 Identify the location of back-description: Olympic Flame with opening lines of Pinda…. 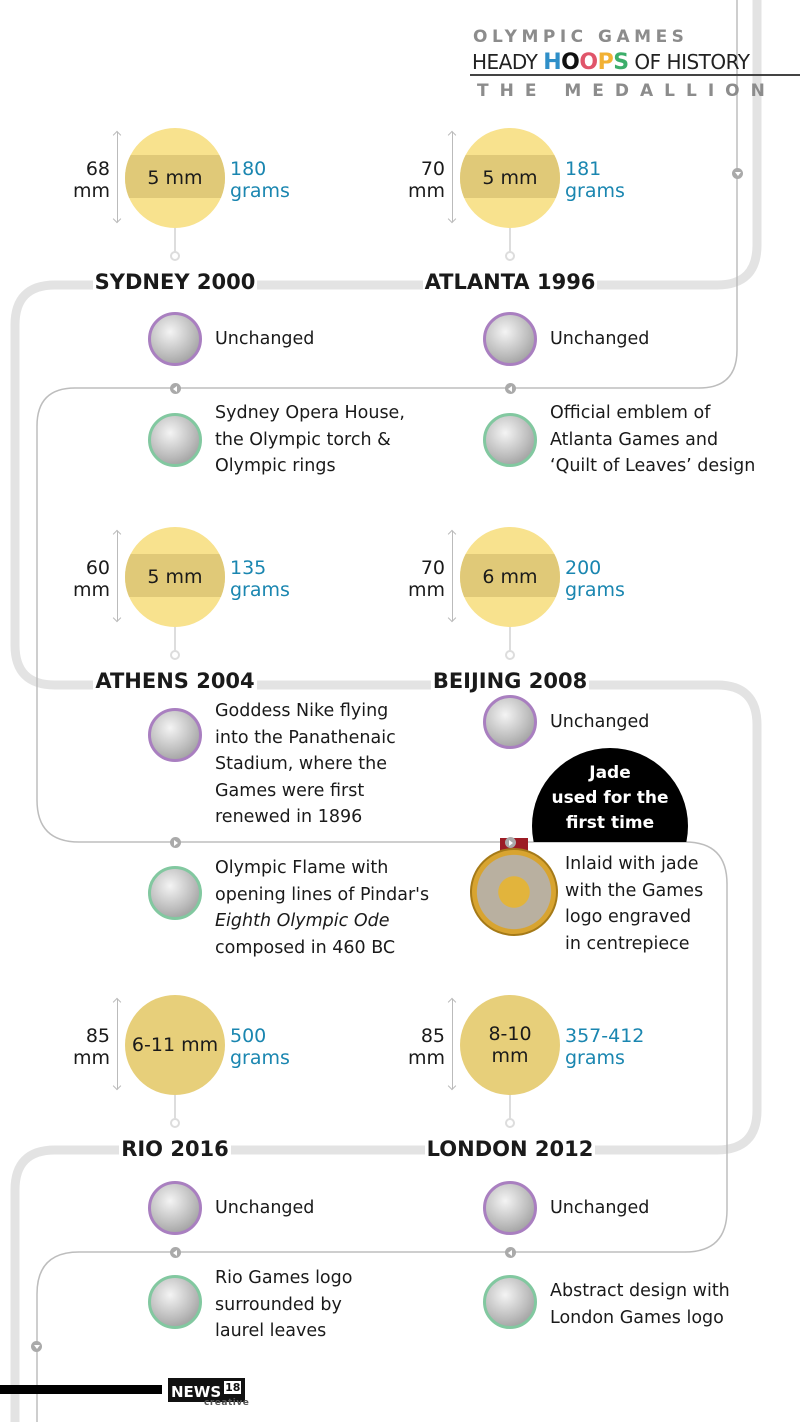
(322, 908).